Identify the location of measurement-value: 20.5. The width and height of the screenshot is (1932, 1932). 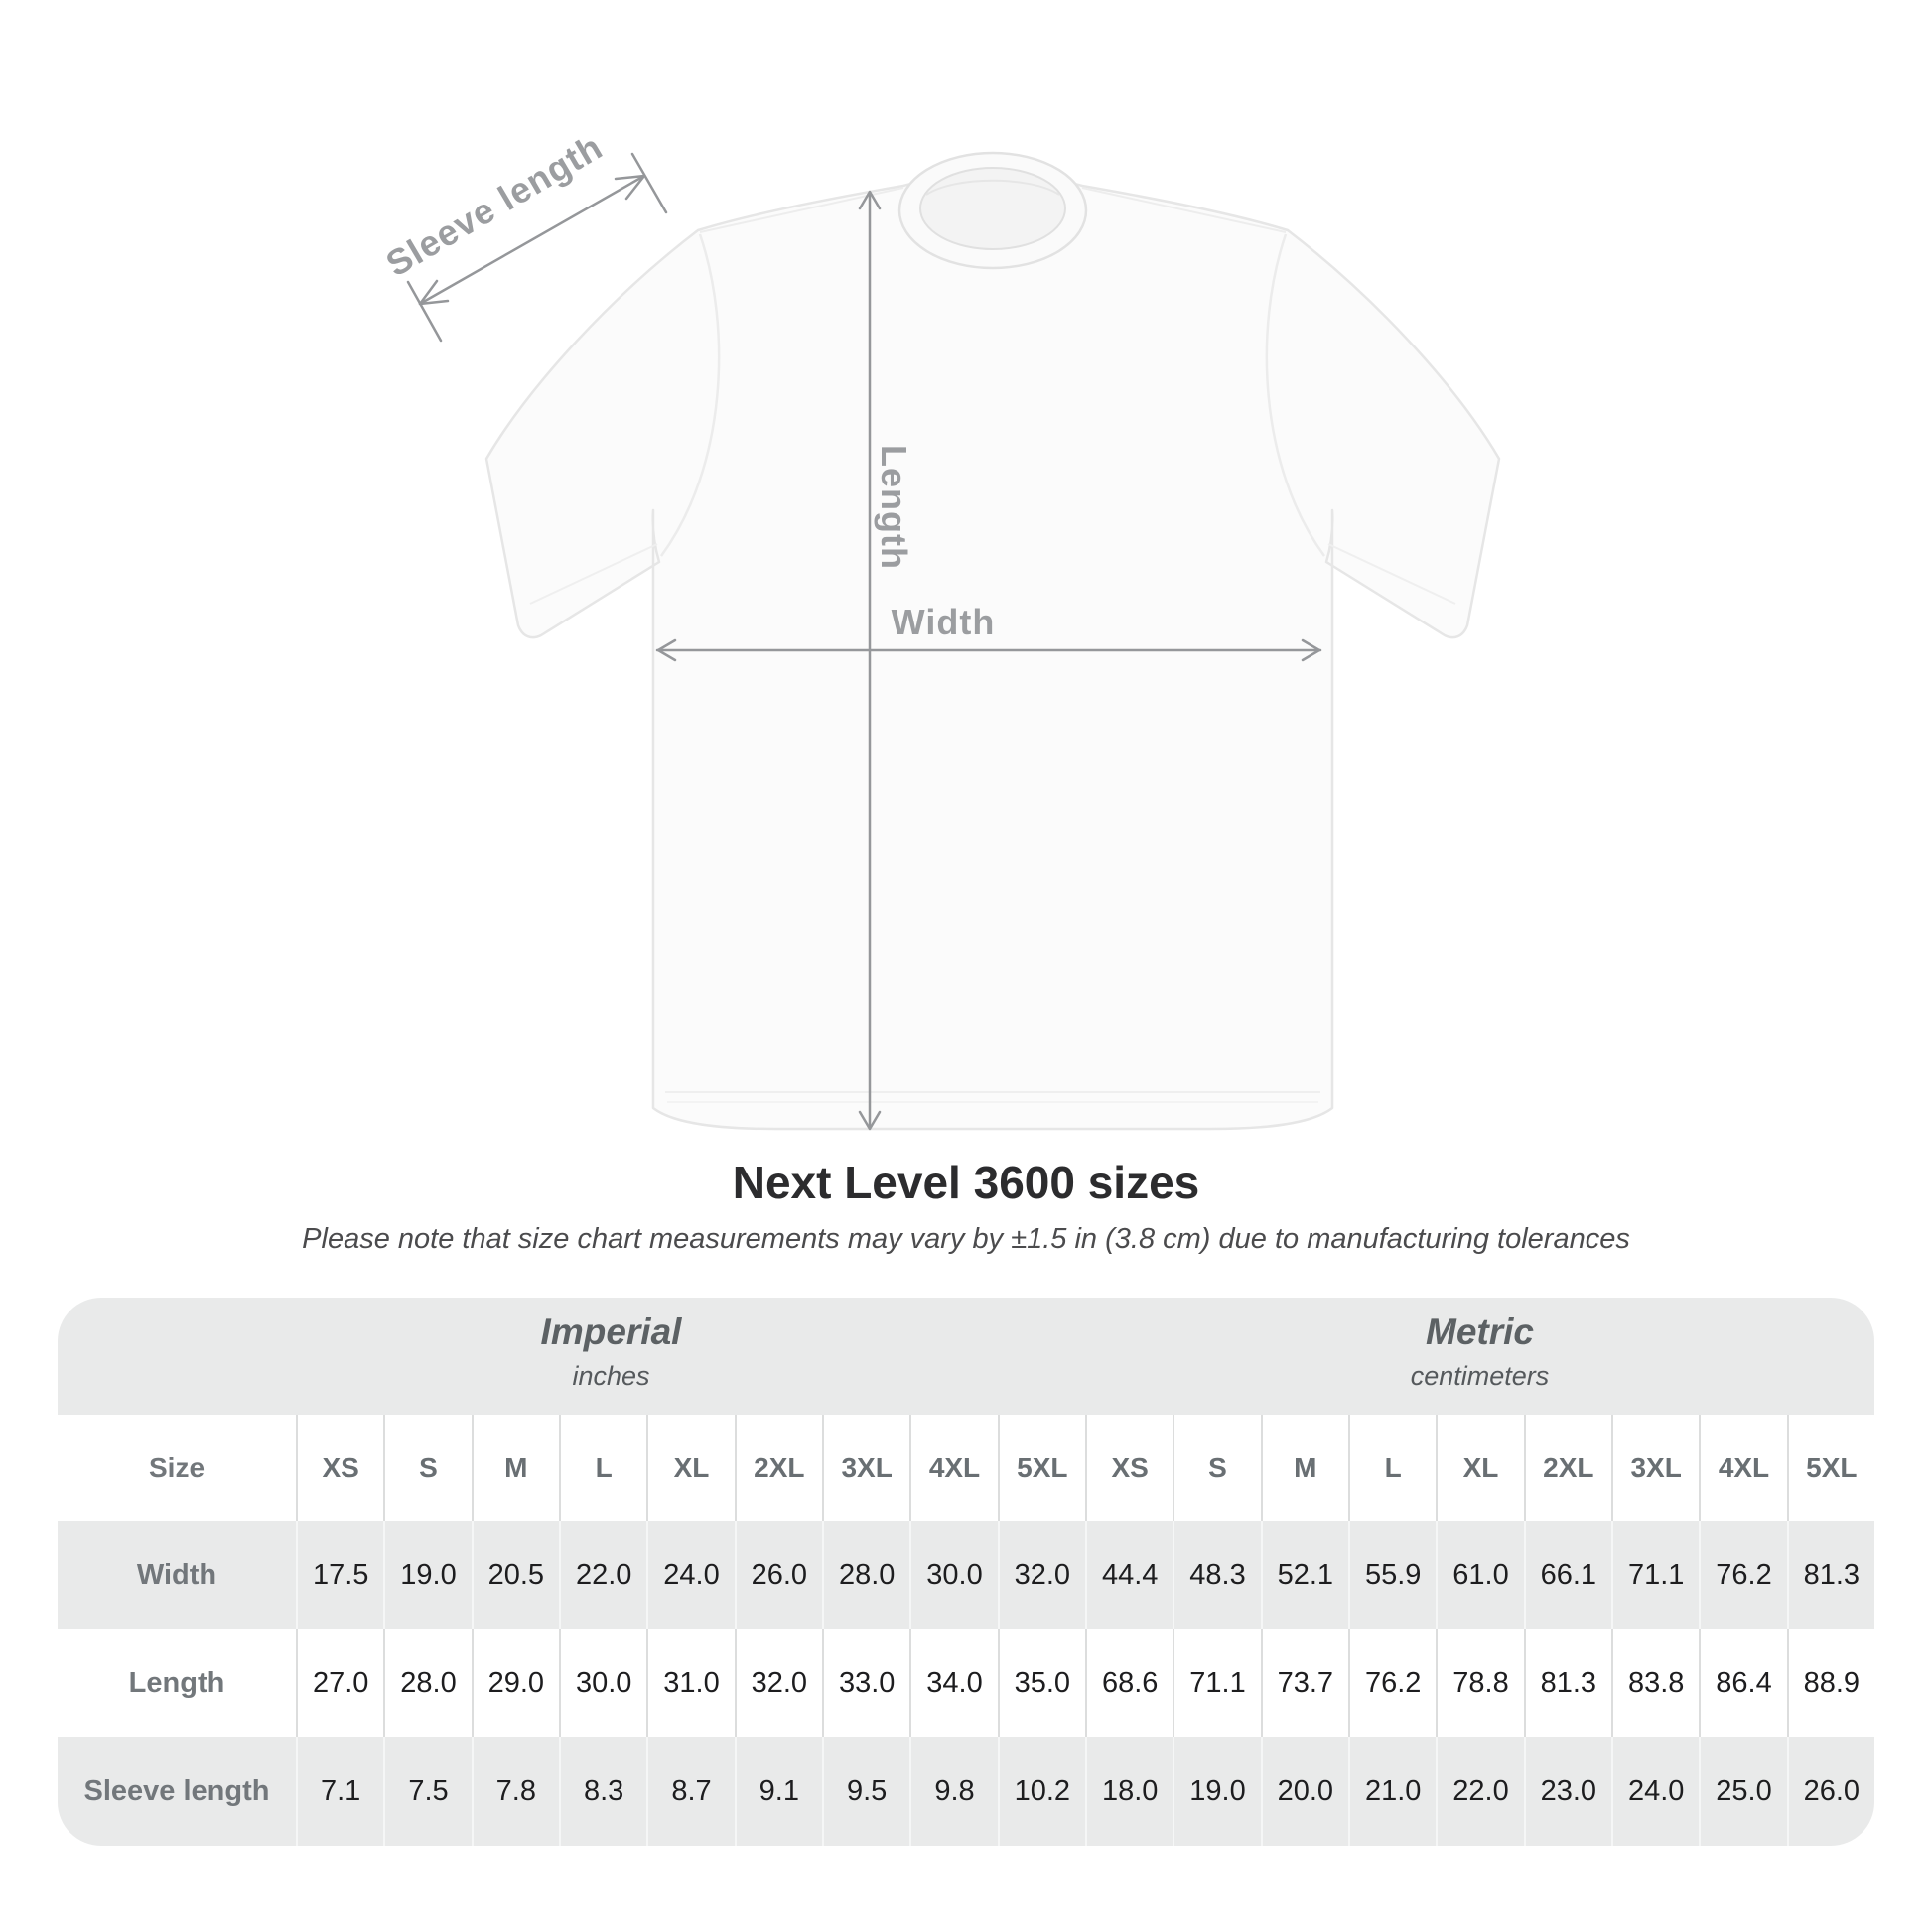
(515, 1575).